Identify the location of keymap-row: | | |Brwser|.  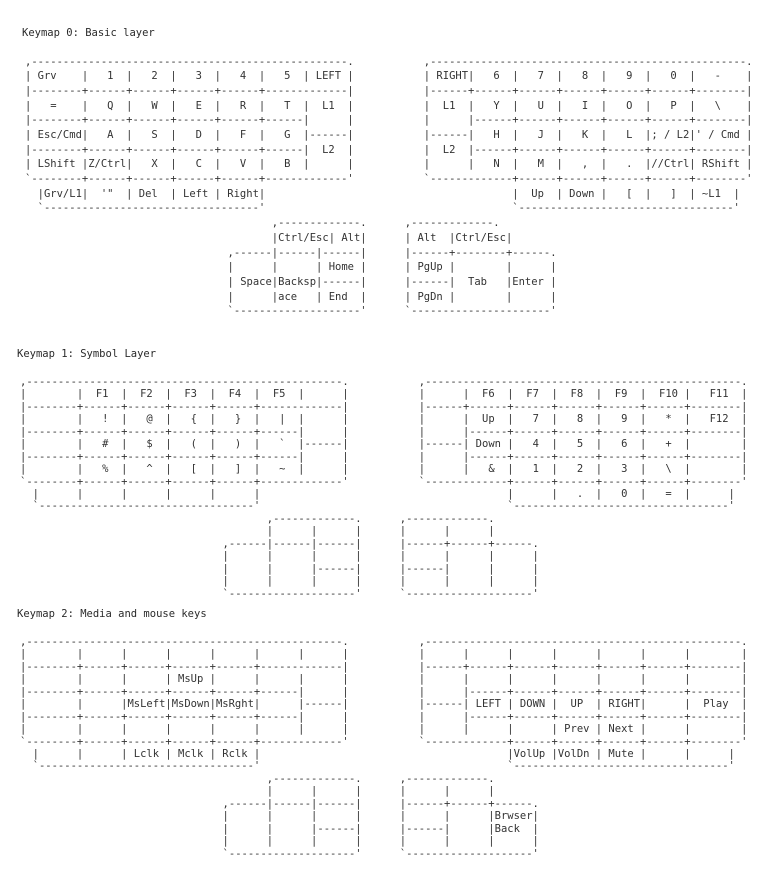
(469, 816).